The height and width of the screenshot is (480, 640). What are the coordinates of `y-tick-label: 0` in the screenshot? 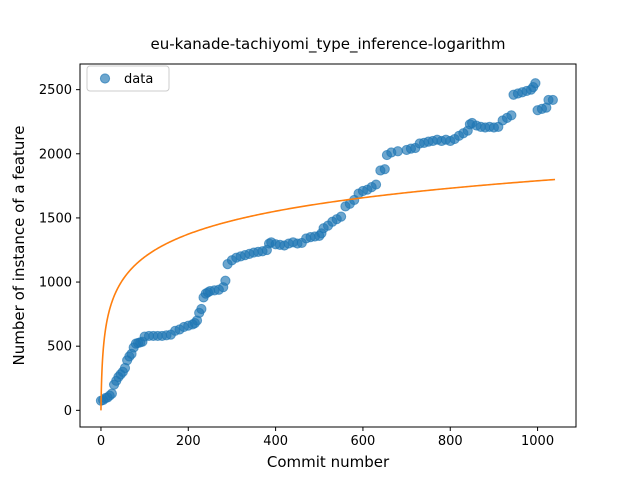 It's located at (68, 411).